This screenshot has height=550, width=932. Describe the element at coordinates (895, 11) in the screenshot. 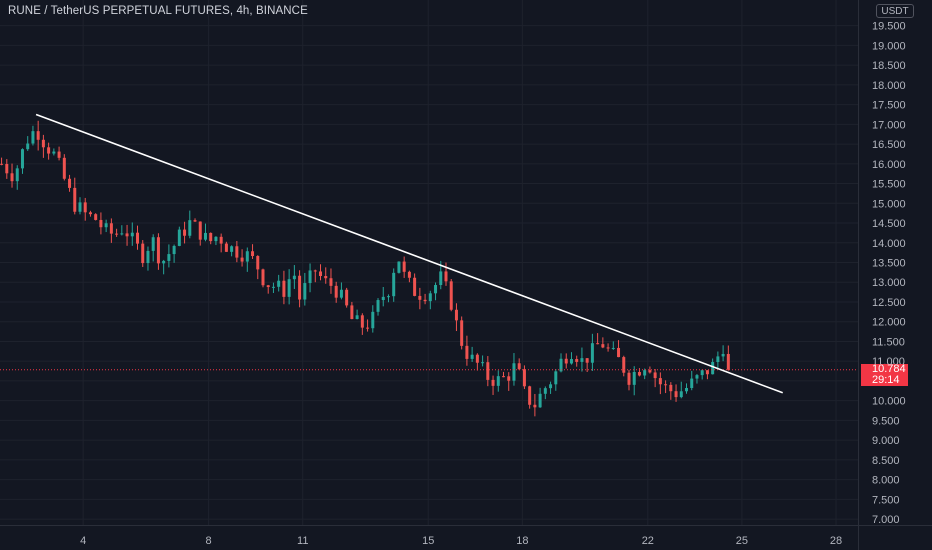

I see `currency-selector: USDT` at that location.